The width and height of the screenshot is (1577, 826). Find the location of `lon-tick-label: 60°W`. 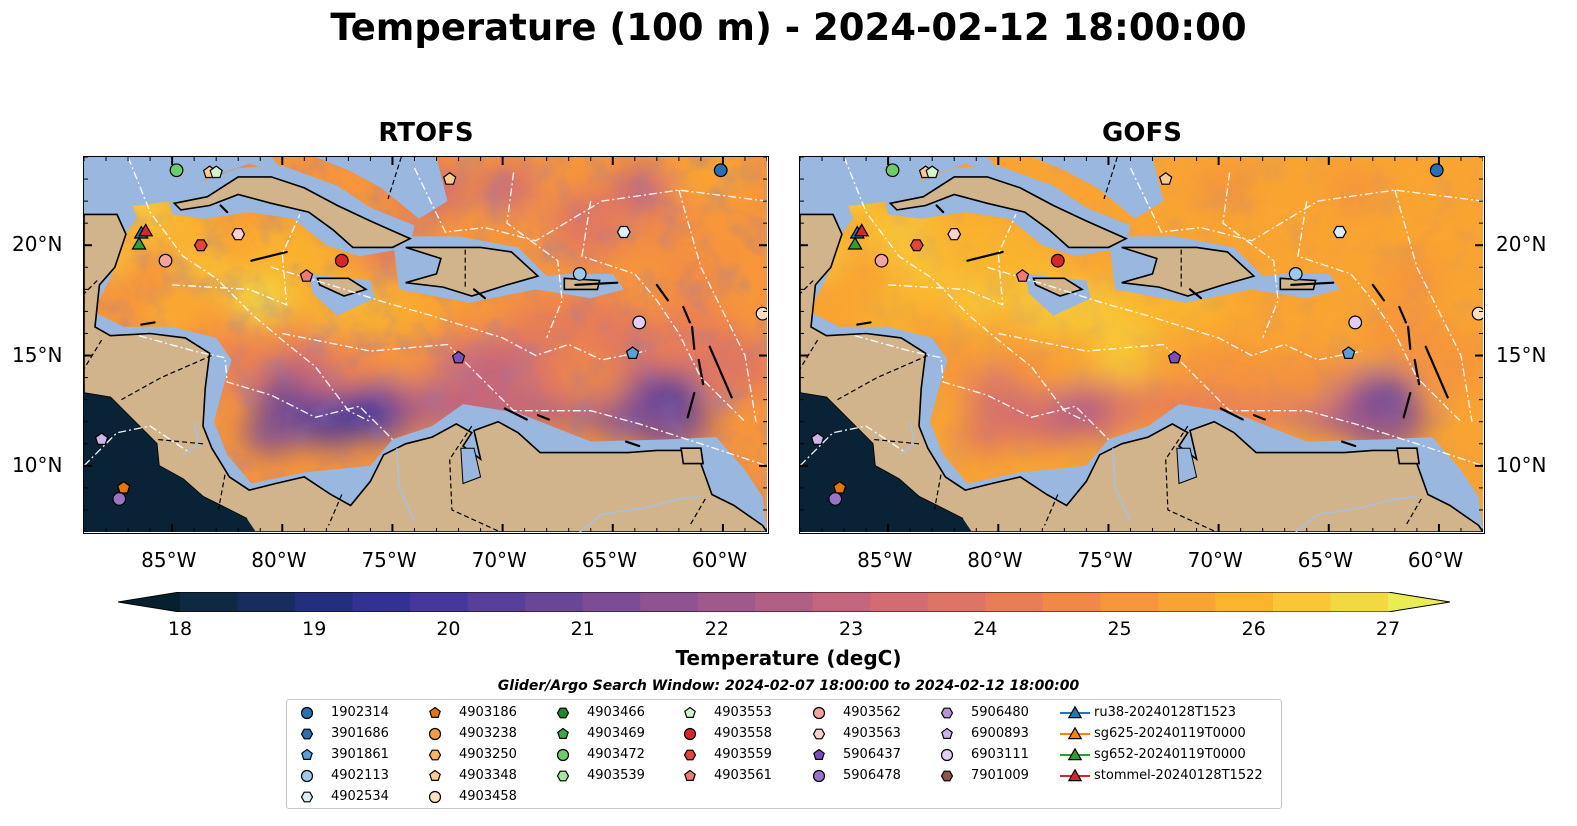

lon-tick-label: 60°W is located at coordinates (719, 560).